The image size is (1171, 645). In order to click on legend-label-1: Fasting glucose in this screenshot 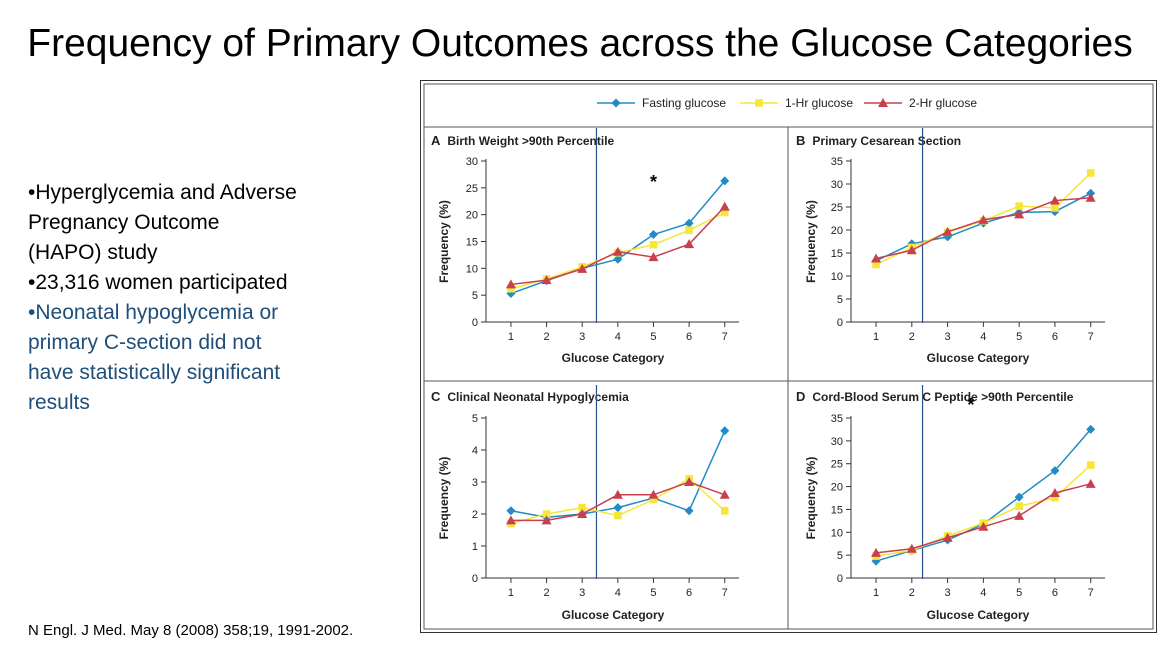, I will do `click(684, 103)`.